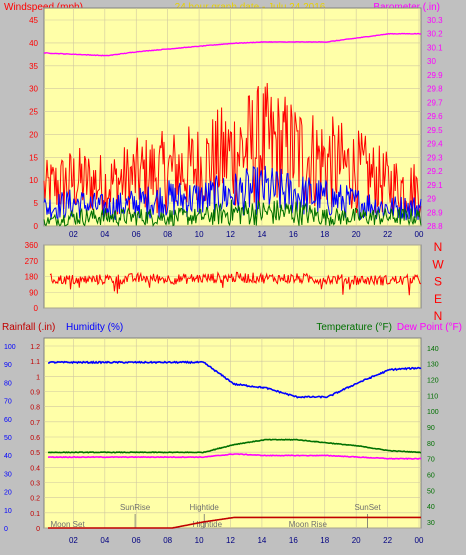 This screenshot has width=466, height=555. Describe the element at coordinates (435, 34) in the screenshot. I see `barometer-tick-label: 30.2` at that location.